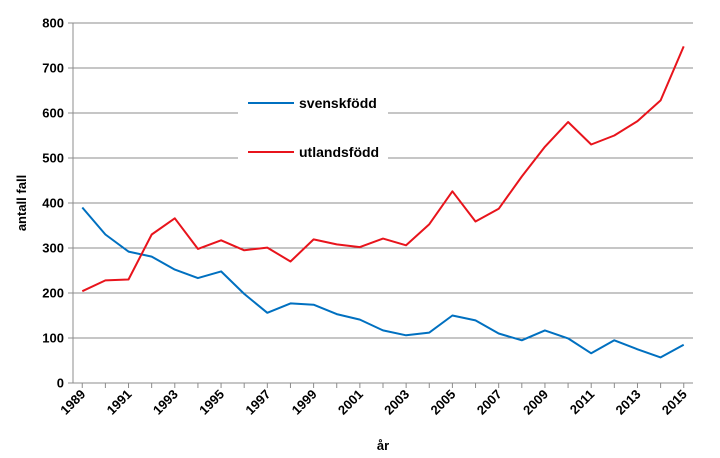 The image size is (720, 458). Describe the element at coordinates (21, 203) in the screenshot. I see `y-axis-title: antall fall` at that location.